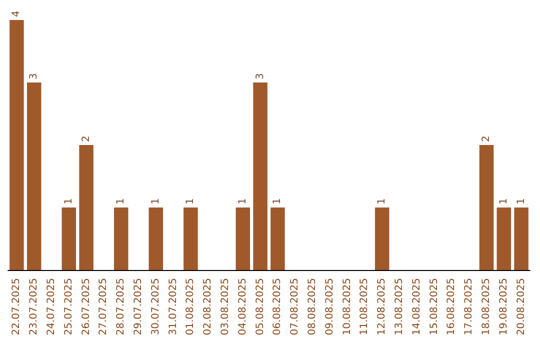 This screenshot has width=540, height=340. I want to click on x-tick-label: 30.07.2025, so click(156, 307).